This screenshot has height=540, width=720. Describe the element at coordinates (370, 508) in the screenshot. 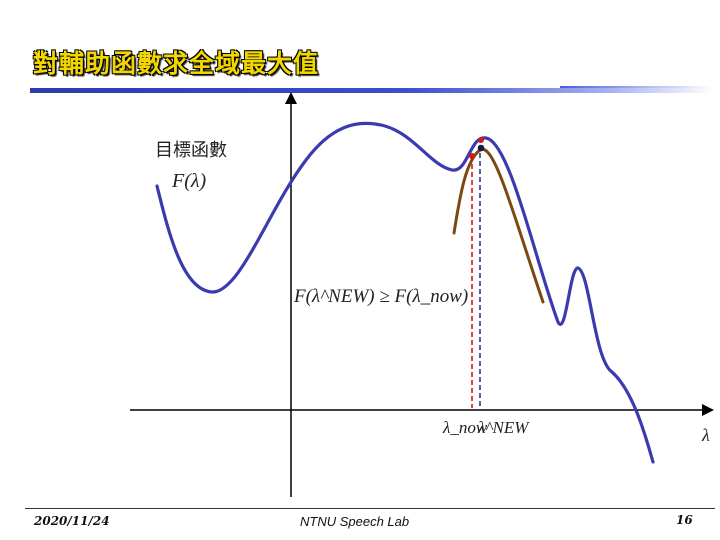

I see `footer-divider` at that location.